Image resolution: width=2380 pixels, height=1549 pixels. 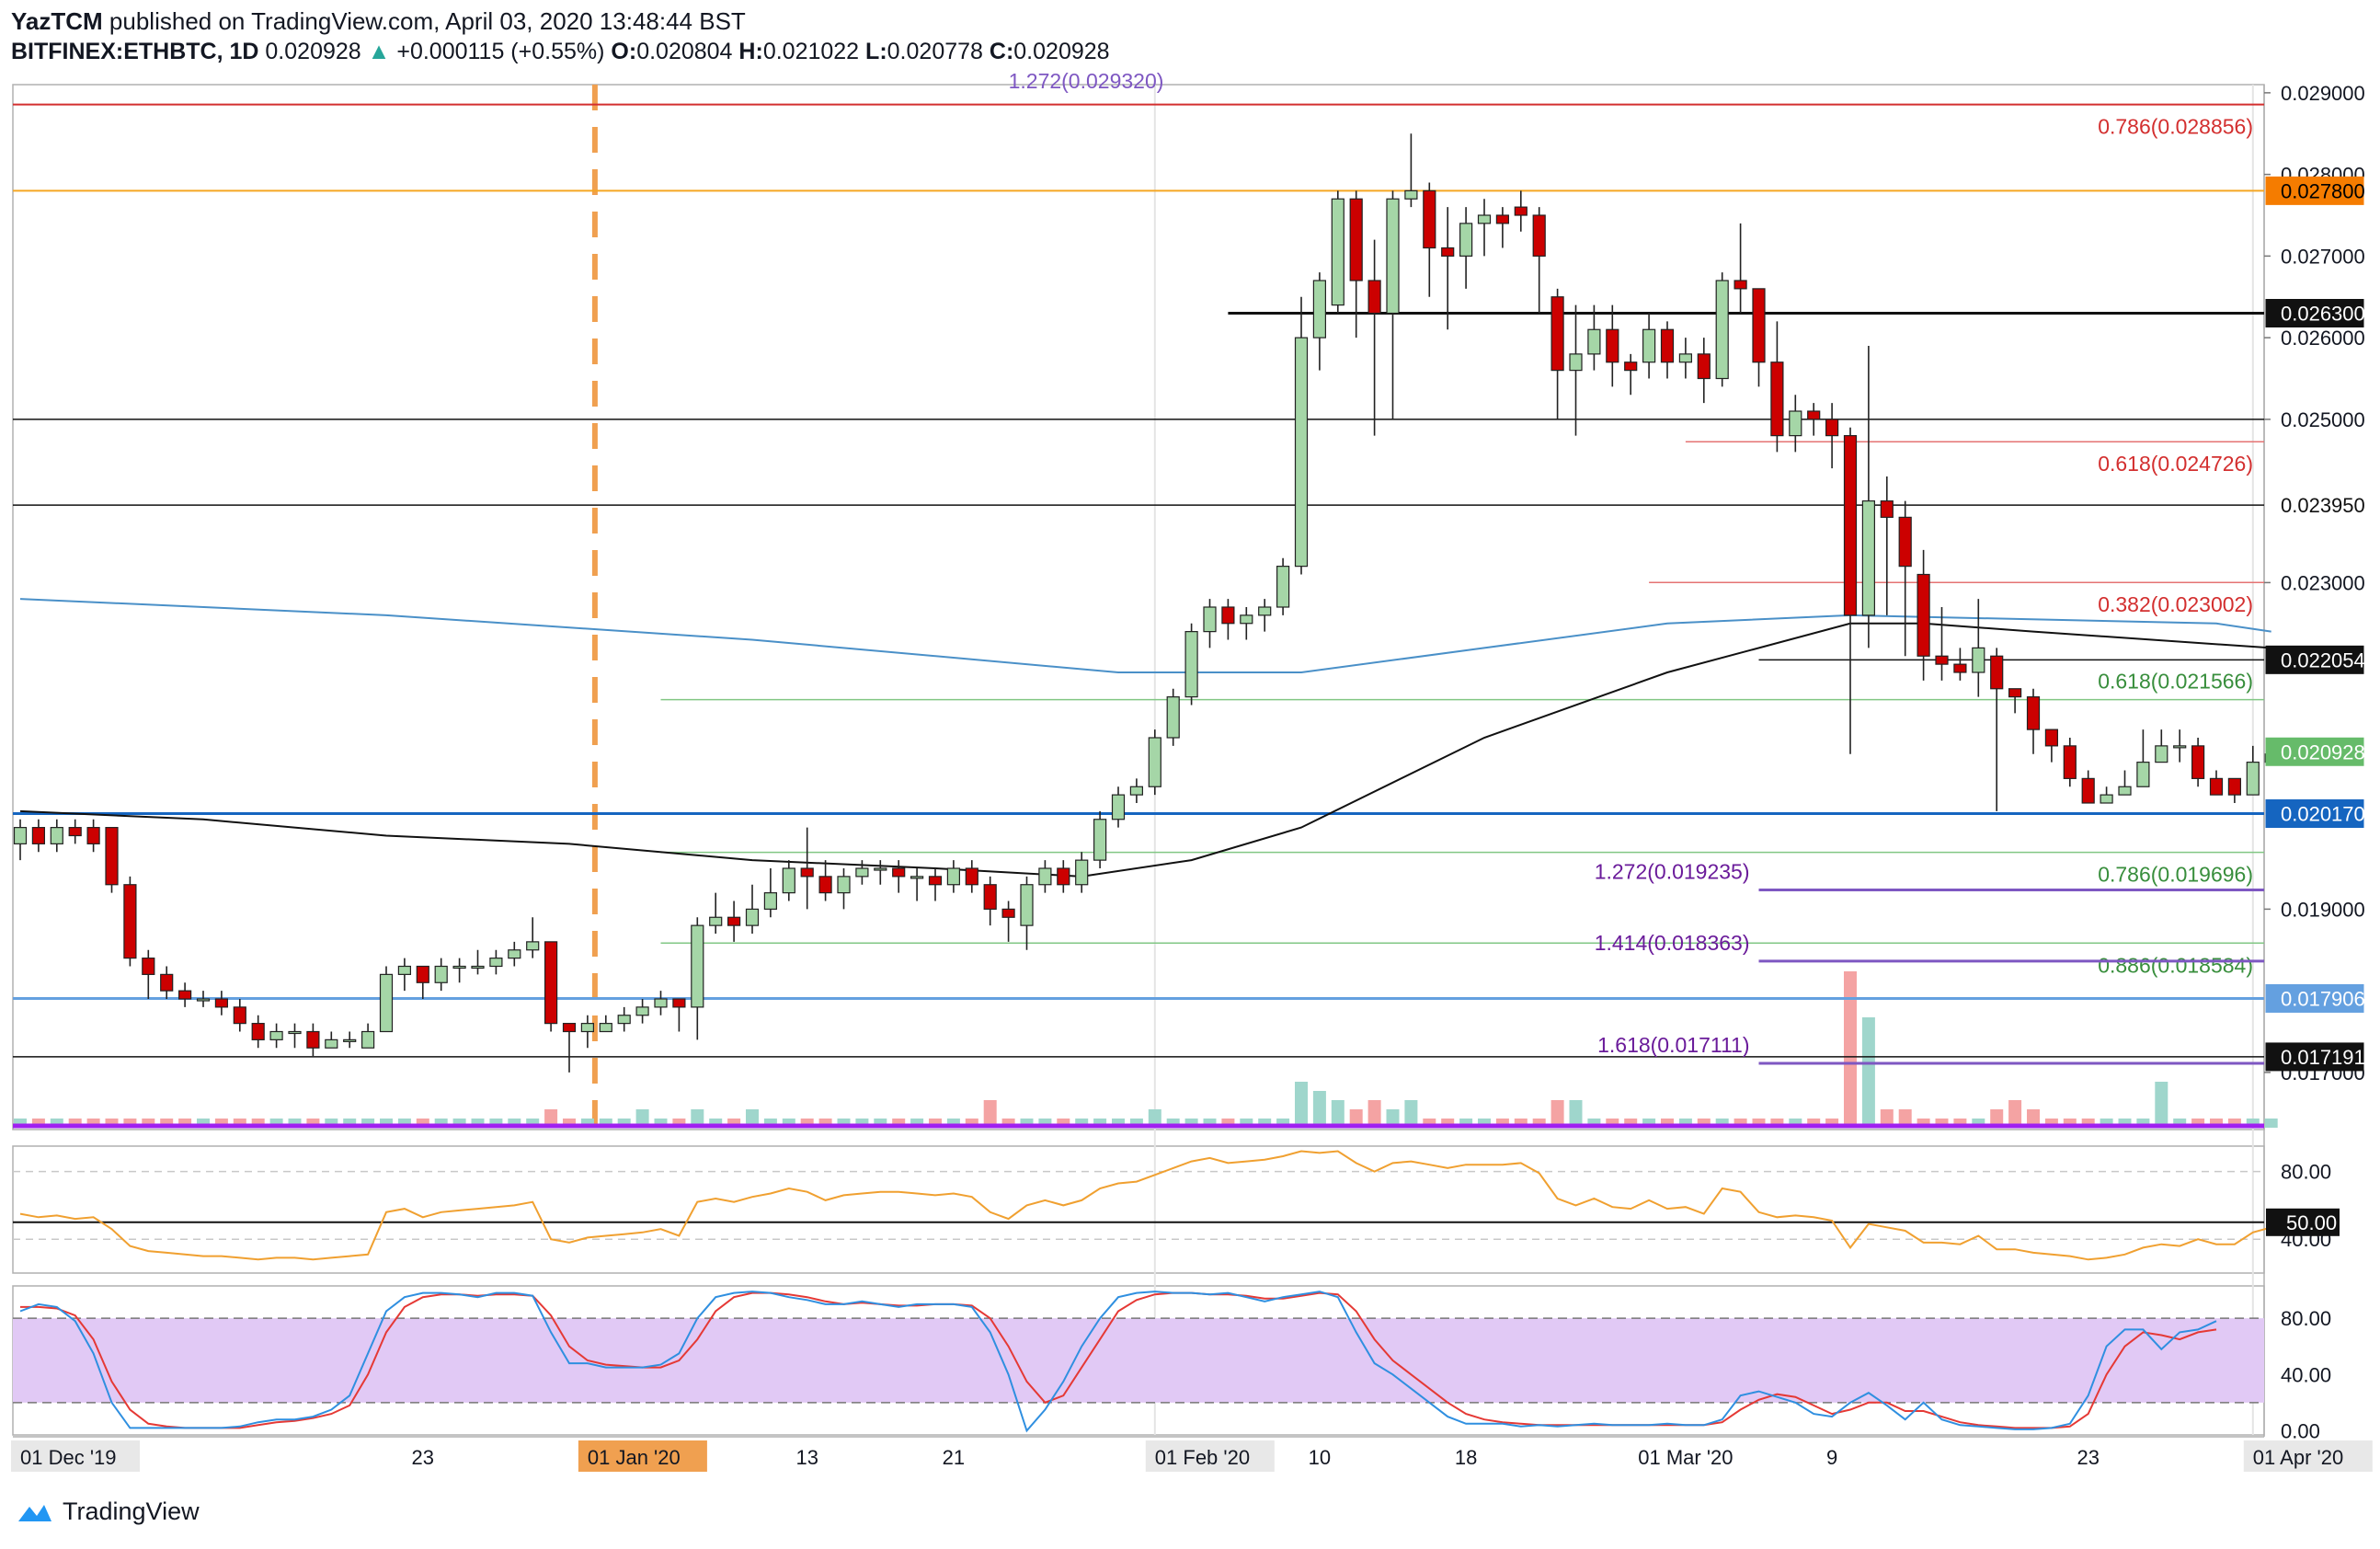 What do you see at coordinates (1202, 1457) in the screenshot?
I see `x-tick-label: 01 Feb '20` at bounding box center [1202, 1457].